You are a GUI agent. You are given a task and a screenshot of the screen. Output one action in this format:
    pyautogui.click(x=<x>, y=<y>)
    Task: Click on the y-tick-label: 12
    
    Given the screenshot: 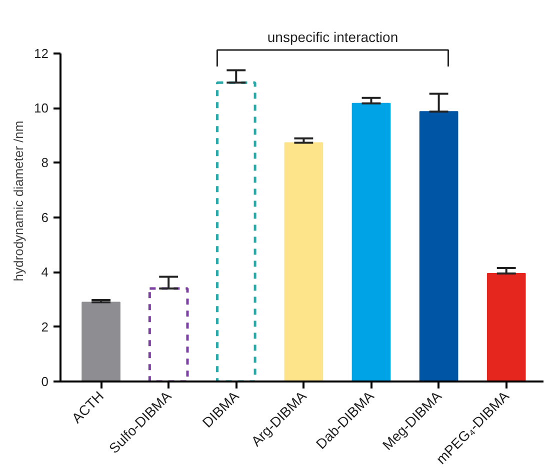 What is the action you would take?
    pyautogui.click(x=41, y=53)
    